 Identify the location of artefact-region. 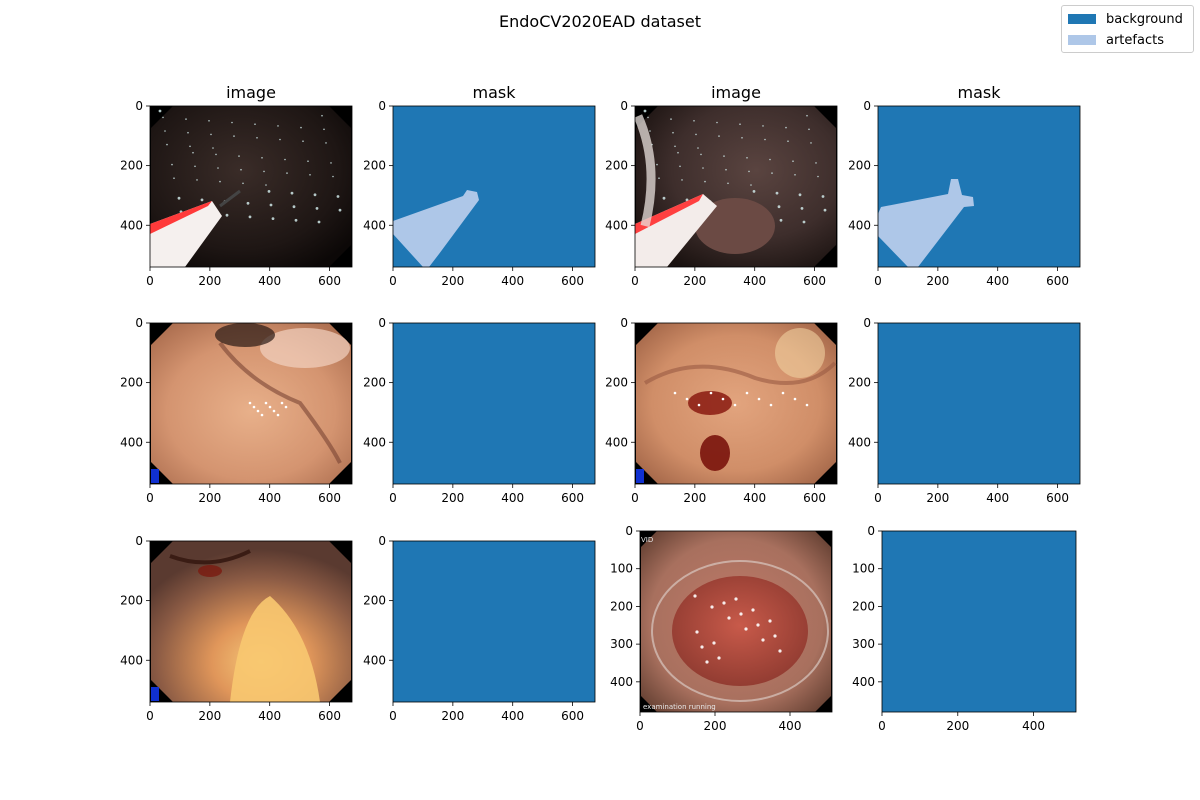
(926, 223).